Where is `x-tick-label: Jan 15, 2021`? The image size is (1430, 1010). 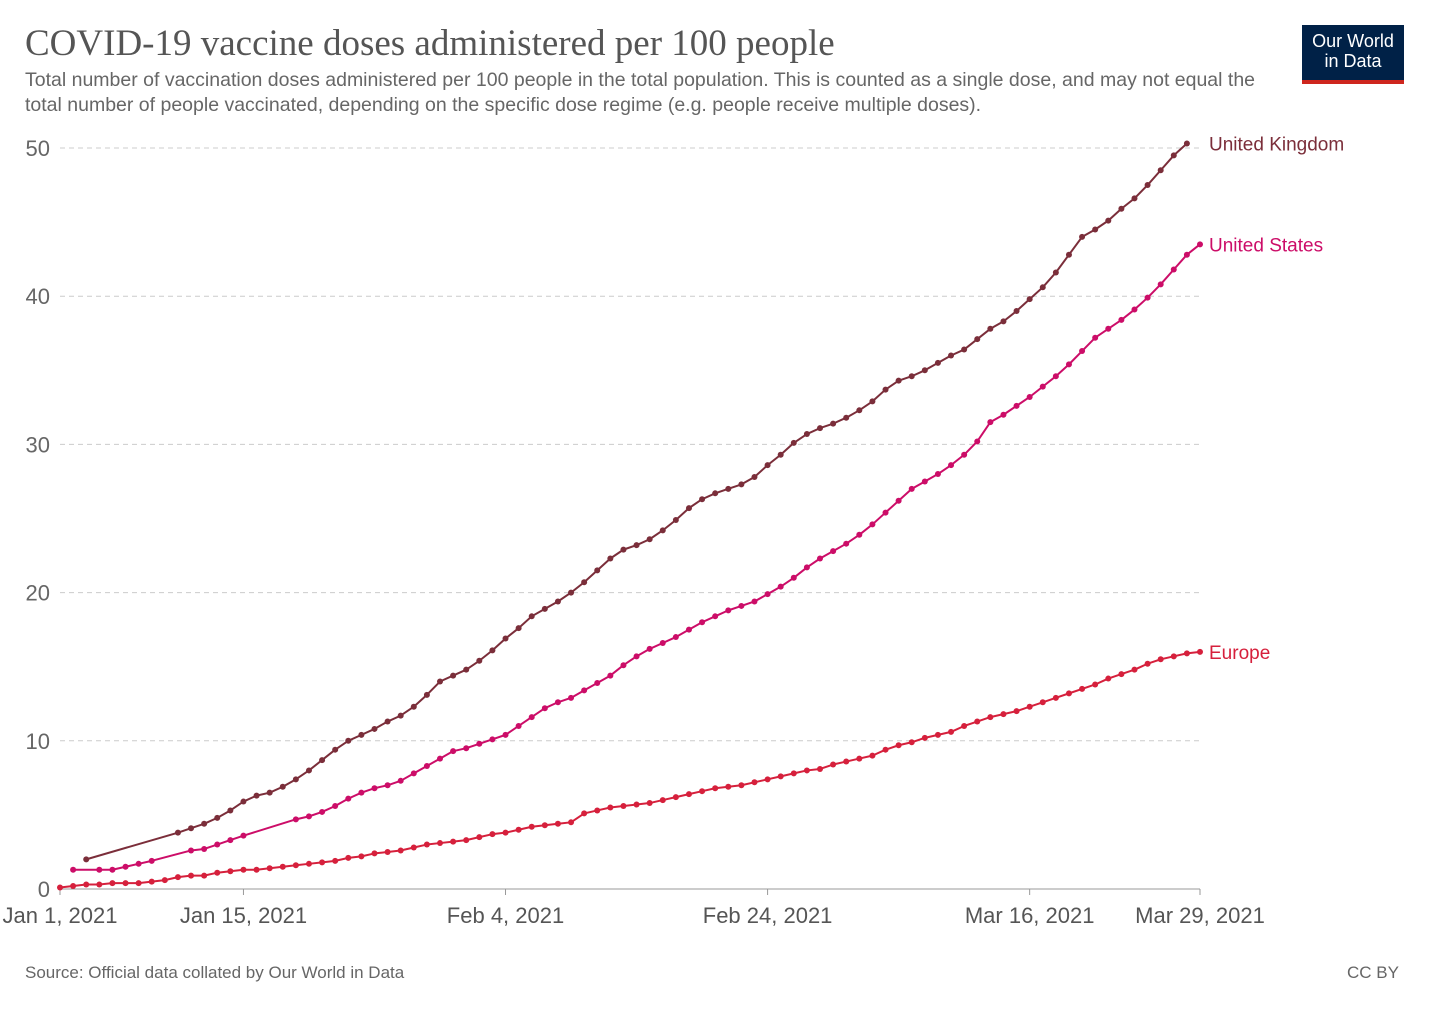
x-tick-label: Jan 15, 2021 is located at coordinates (243, 915).